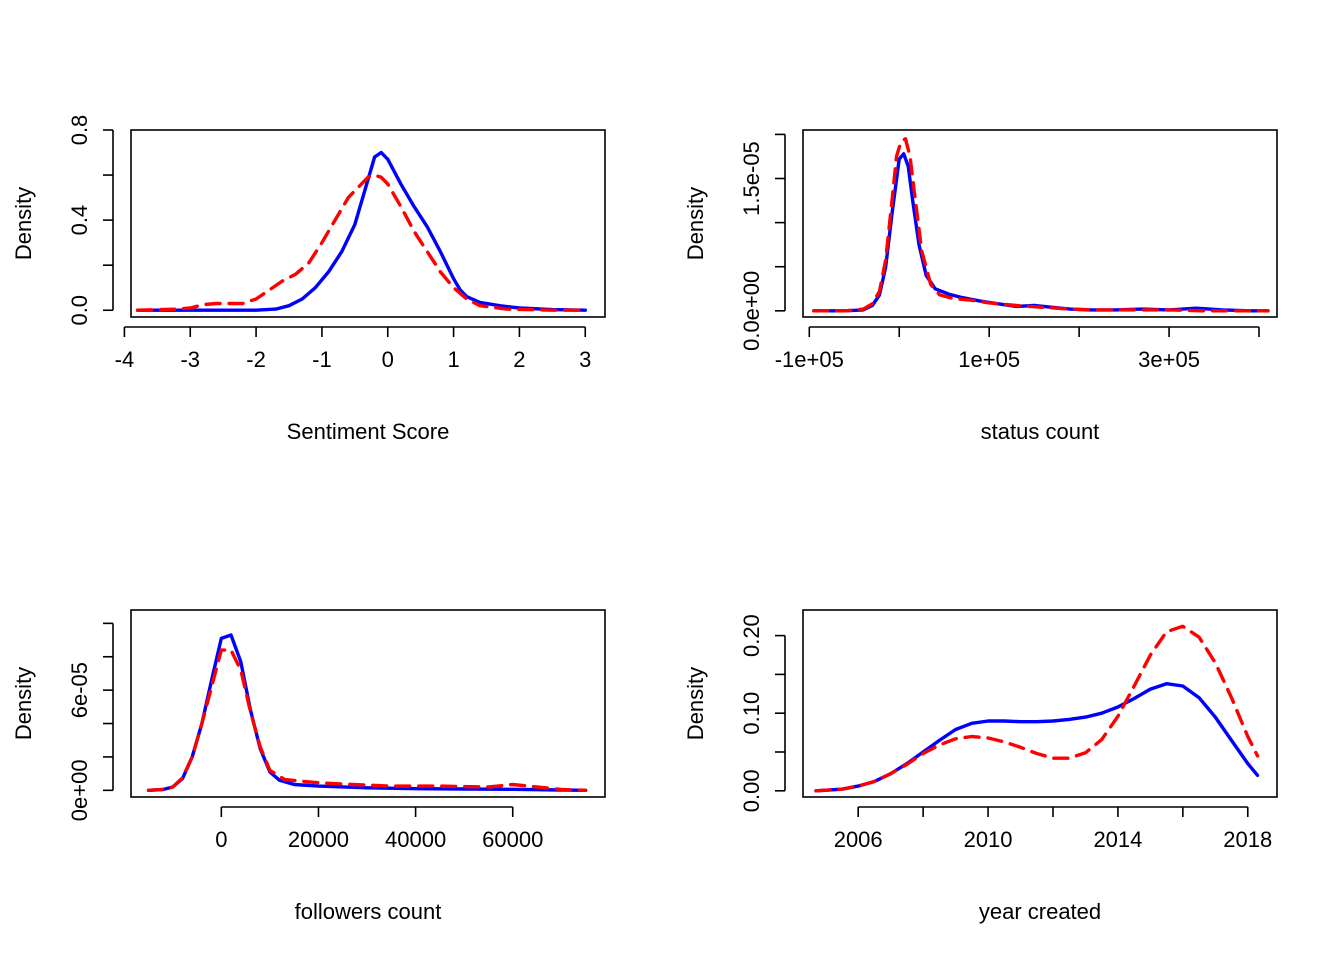 Image resolution: width=1344 pixels, height=960 pixels. What do you see at coordinates (988, 839) in the screenshot?
I see `x-tick-label: 2010` at bounding box center [988, 839].